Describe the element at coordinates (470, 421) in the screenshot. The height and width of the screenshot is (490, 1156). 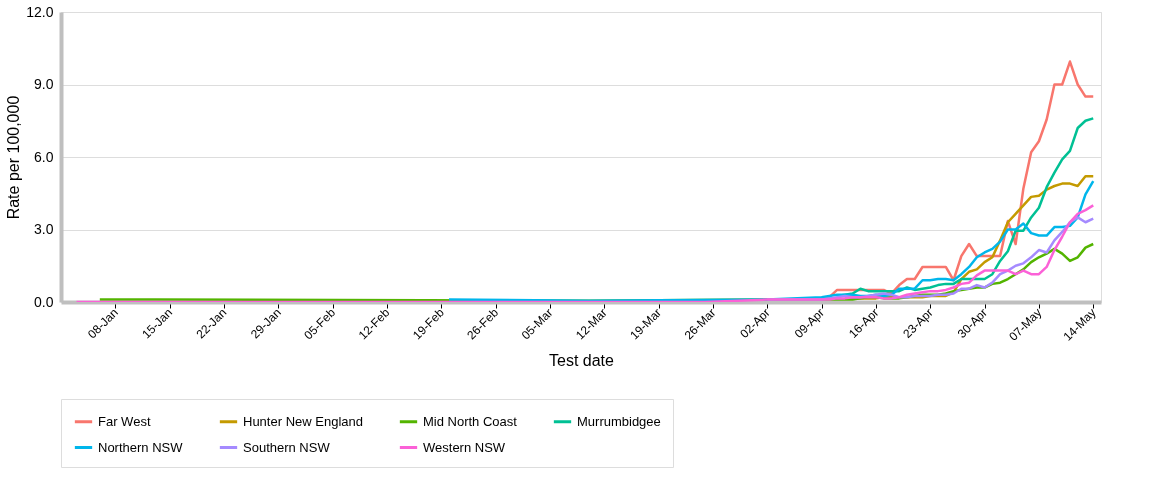
I see `legend-label: Mid North Coast` at that location.